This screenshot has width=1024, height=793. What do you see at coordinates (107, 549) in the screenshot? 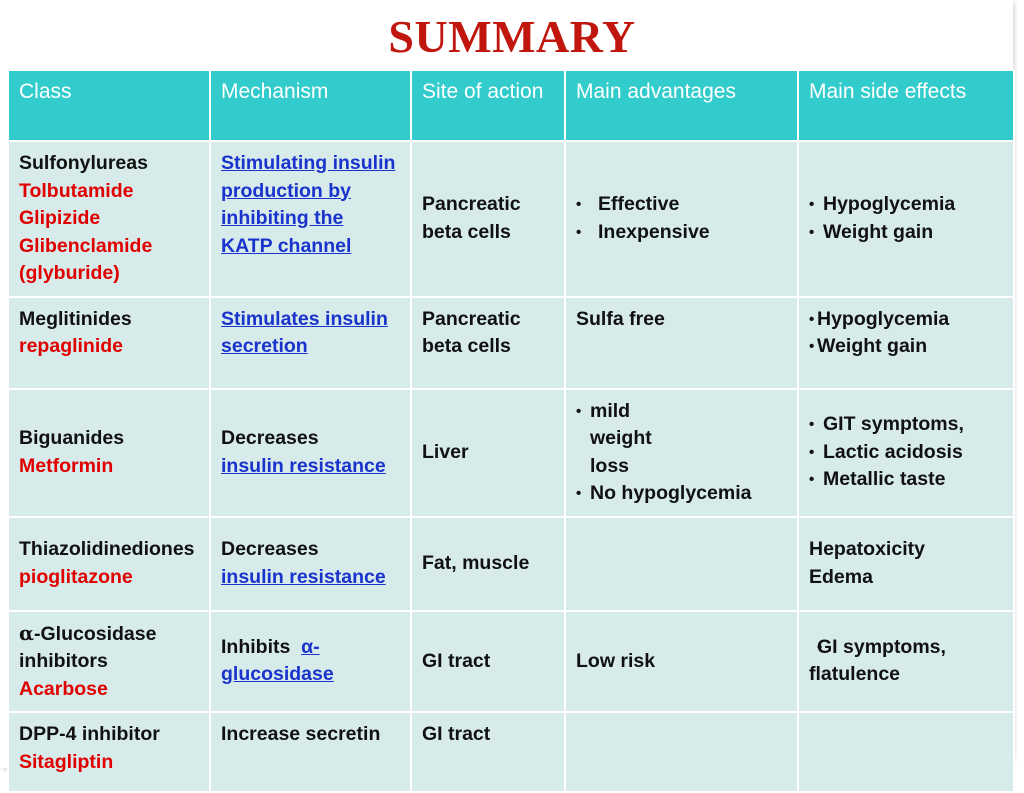
I see `class-name: Thiazolidinediones` at bounding box center [107, 549].